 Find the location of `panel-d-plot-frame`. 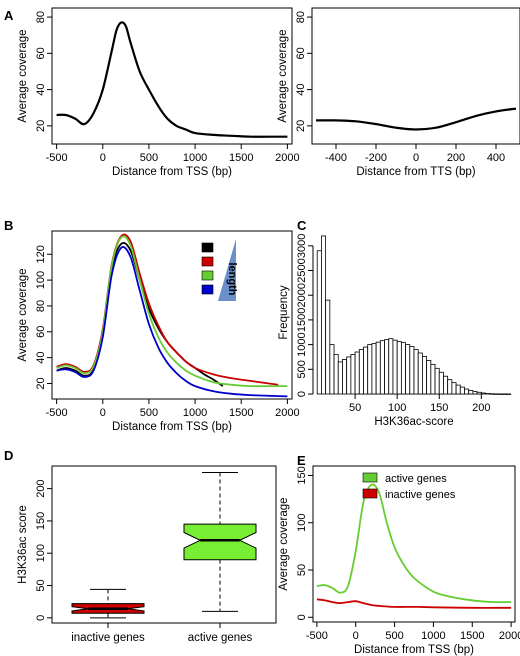

panel-d-plot-frame is located at coordinates (164, 544).